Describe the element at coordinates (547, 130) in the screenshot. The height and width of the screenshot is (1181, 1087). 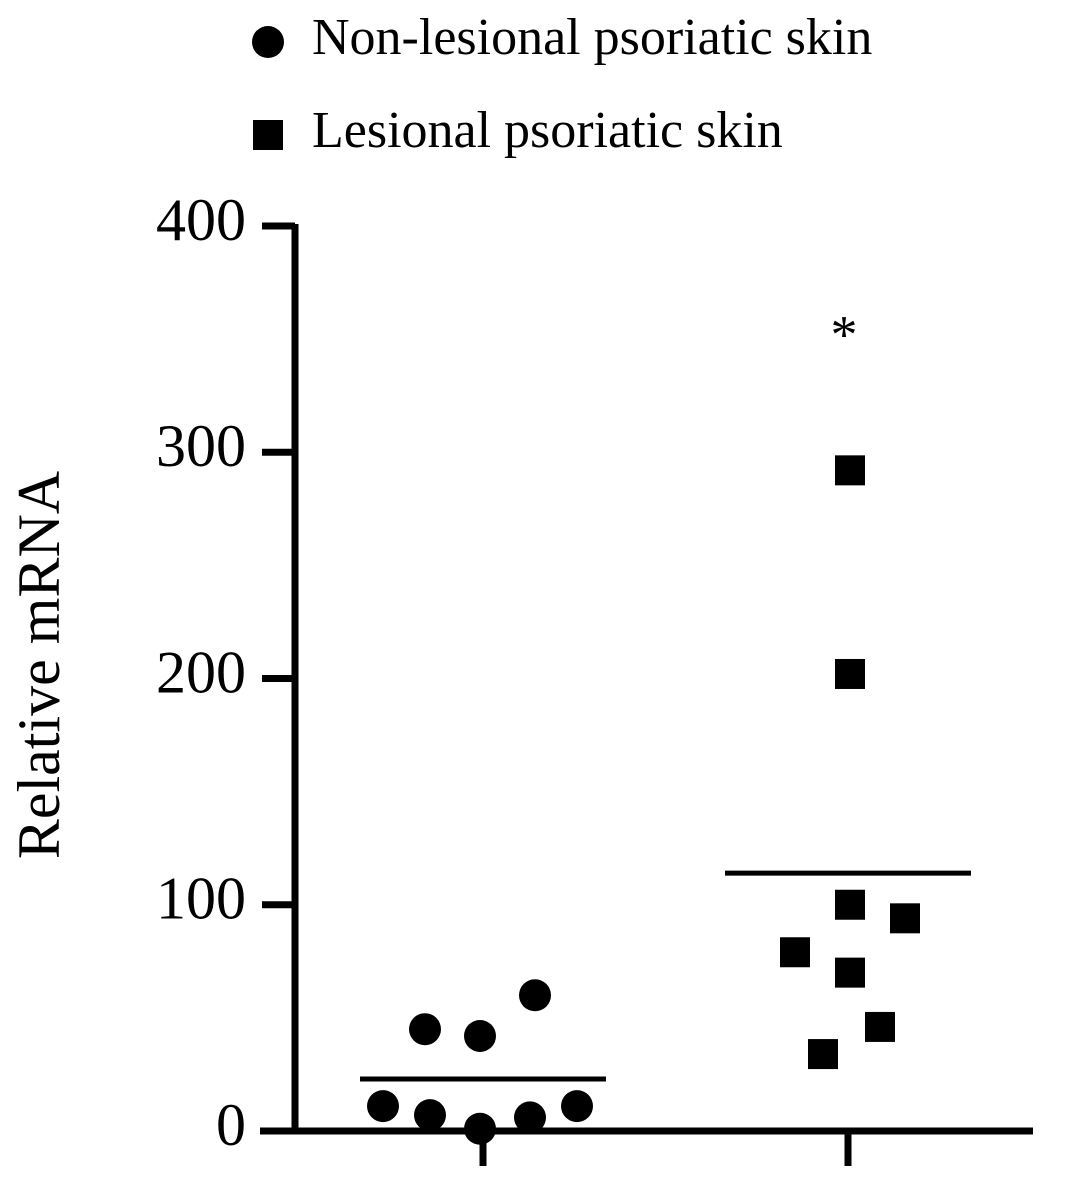
I see `legend-label: Lesional psoriatic skin` at that location.